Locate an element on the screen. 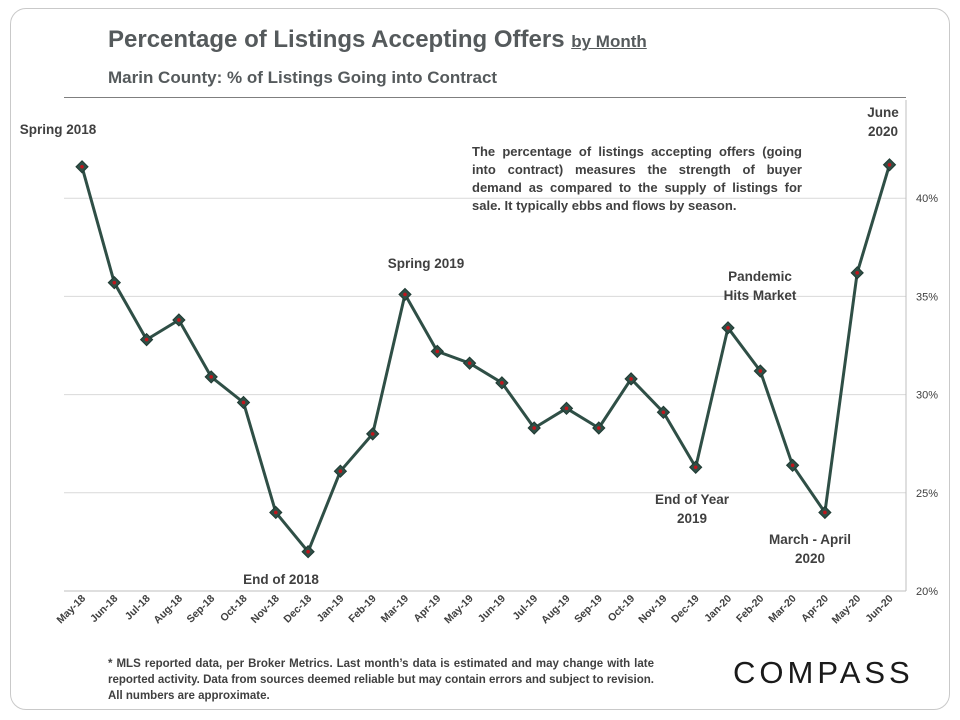  annotation-label: Spring 2018 is located at coordinates (58, 129).